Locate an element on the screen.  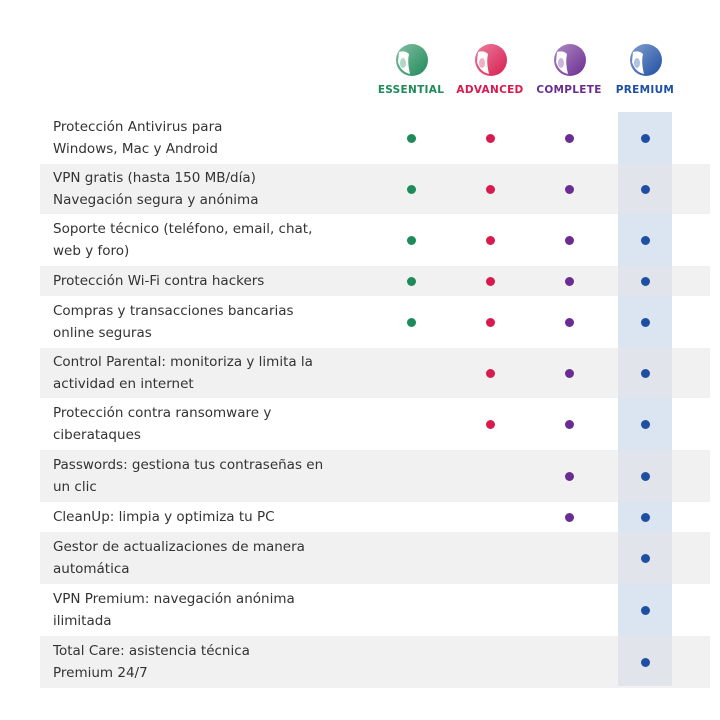
feature-row: CleanUp: limpia y optimiza tu PC is located at coordinates (375, 517).